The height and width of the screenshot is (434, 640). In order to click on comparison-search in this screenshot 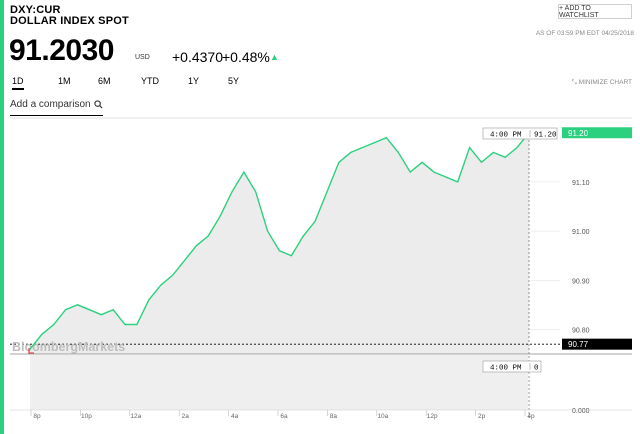, I will do `click(56, 106)`.